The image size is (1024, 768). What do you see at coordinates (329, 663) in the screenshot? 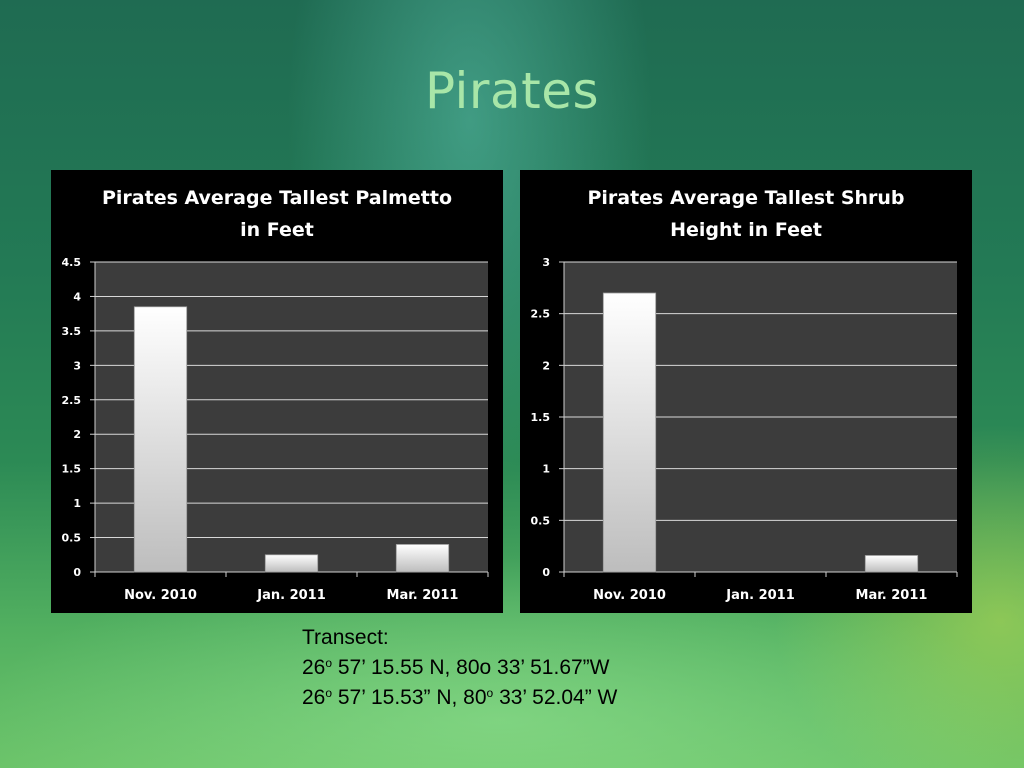
I see `coord1-deg-sup: o` at bounding box center [329, 663].